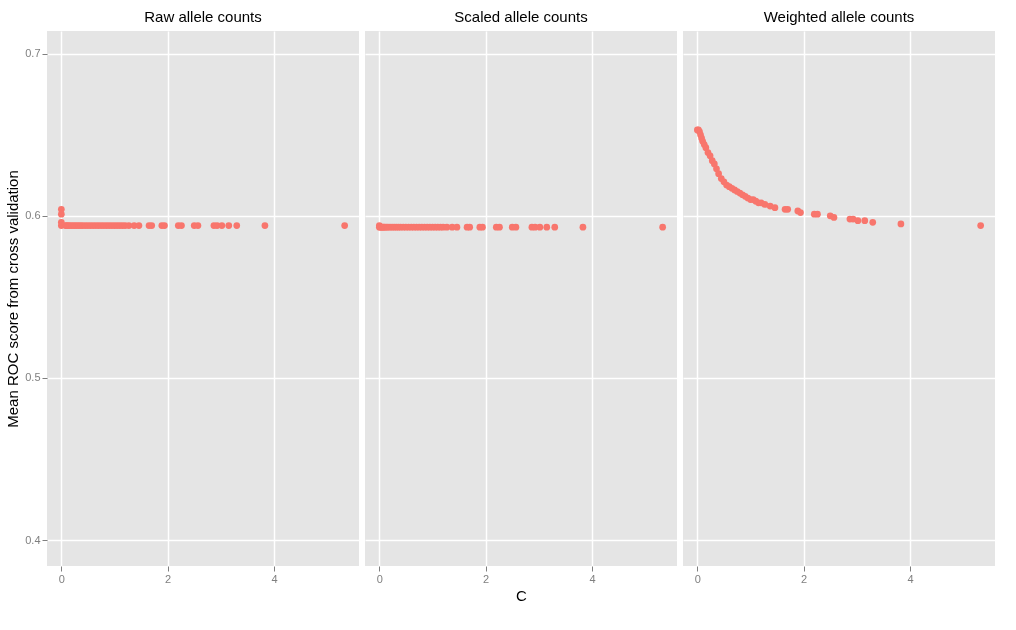 This screenshot has width=1016, height=630. I want to click on y-tick-label: 0.5, so click(33, 377).